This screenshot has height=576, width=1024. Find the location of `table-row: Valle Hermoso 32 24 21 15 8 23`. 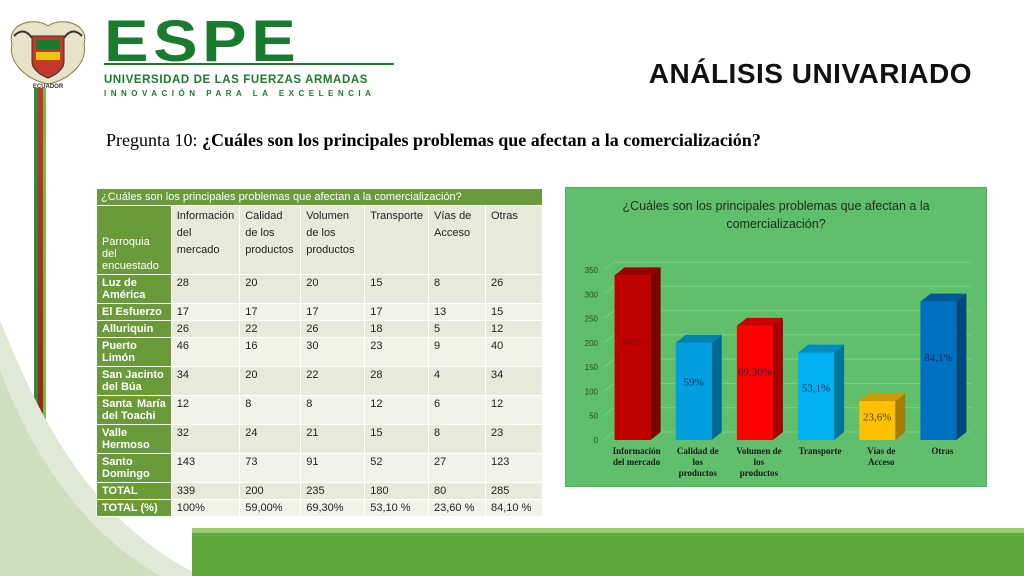

table-row: Valle Hermoso 32 24 21 15 8 23 is located at coordinates (319, 439).